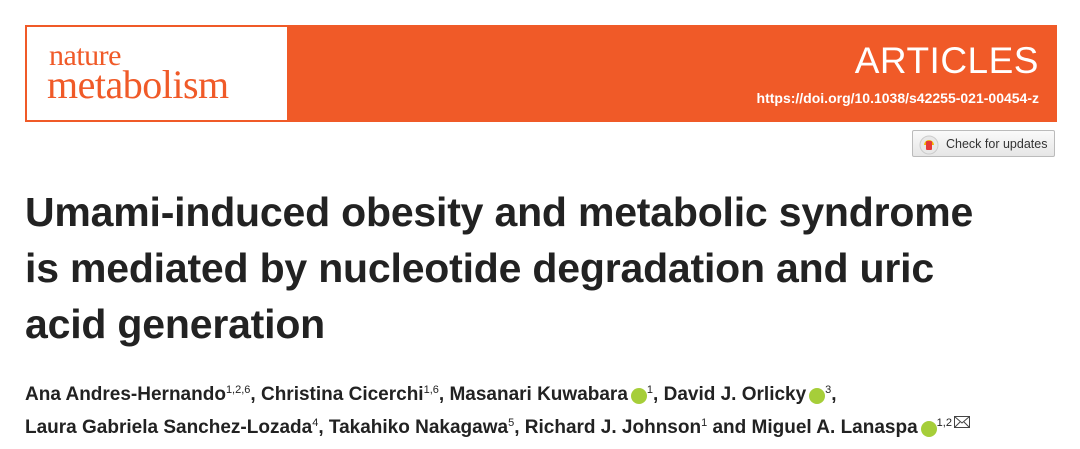 This screenshot has width=1080, height=449. Describe the element at coordinates (729, 427) in the screenshot. I see `separator: and` at that location.